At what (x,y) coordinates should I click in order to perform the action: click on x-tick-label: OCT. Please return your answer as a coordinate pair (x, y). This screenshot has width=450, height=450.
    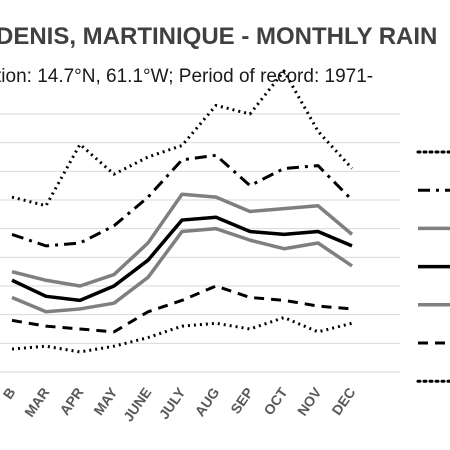
    Looking at the image, I should click on (275, 401).